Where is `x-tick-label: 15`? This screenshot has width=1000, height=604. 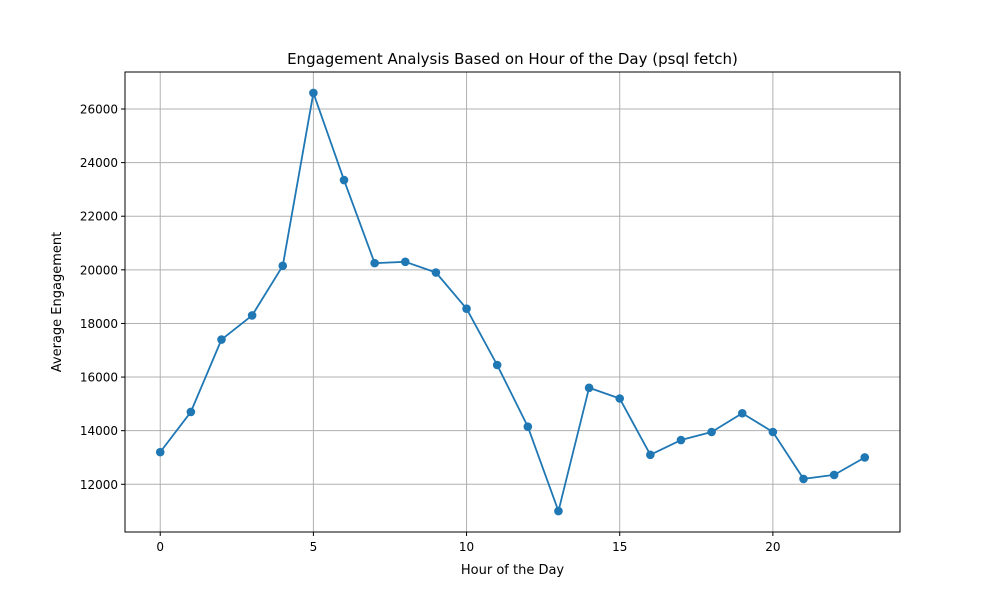
x-tick-label: 15 is located at coordinates (619, 547).